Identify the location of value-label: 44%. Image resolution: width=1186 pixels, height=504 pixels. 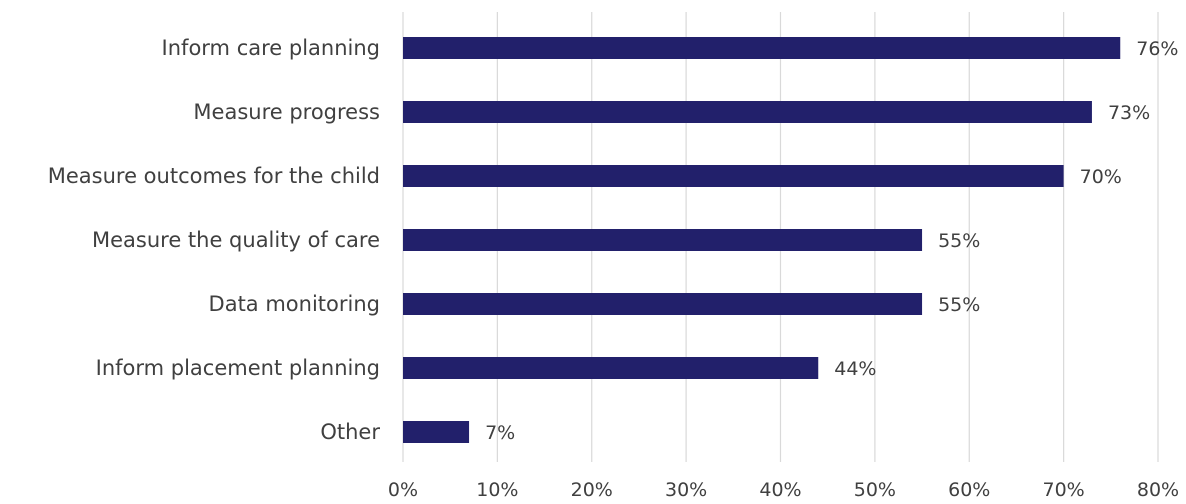
(855, 369).